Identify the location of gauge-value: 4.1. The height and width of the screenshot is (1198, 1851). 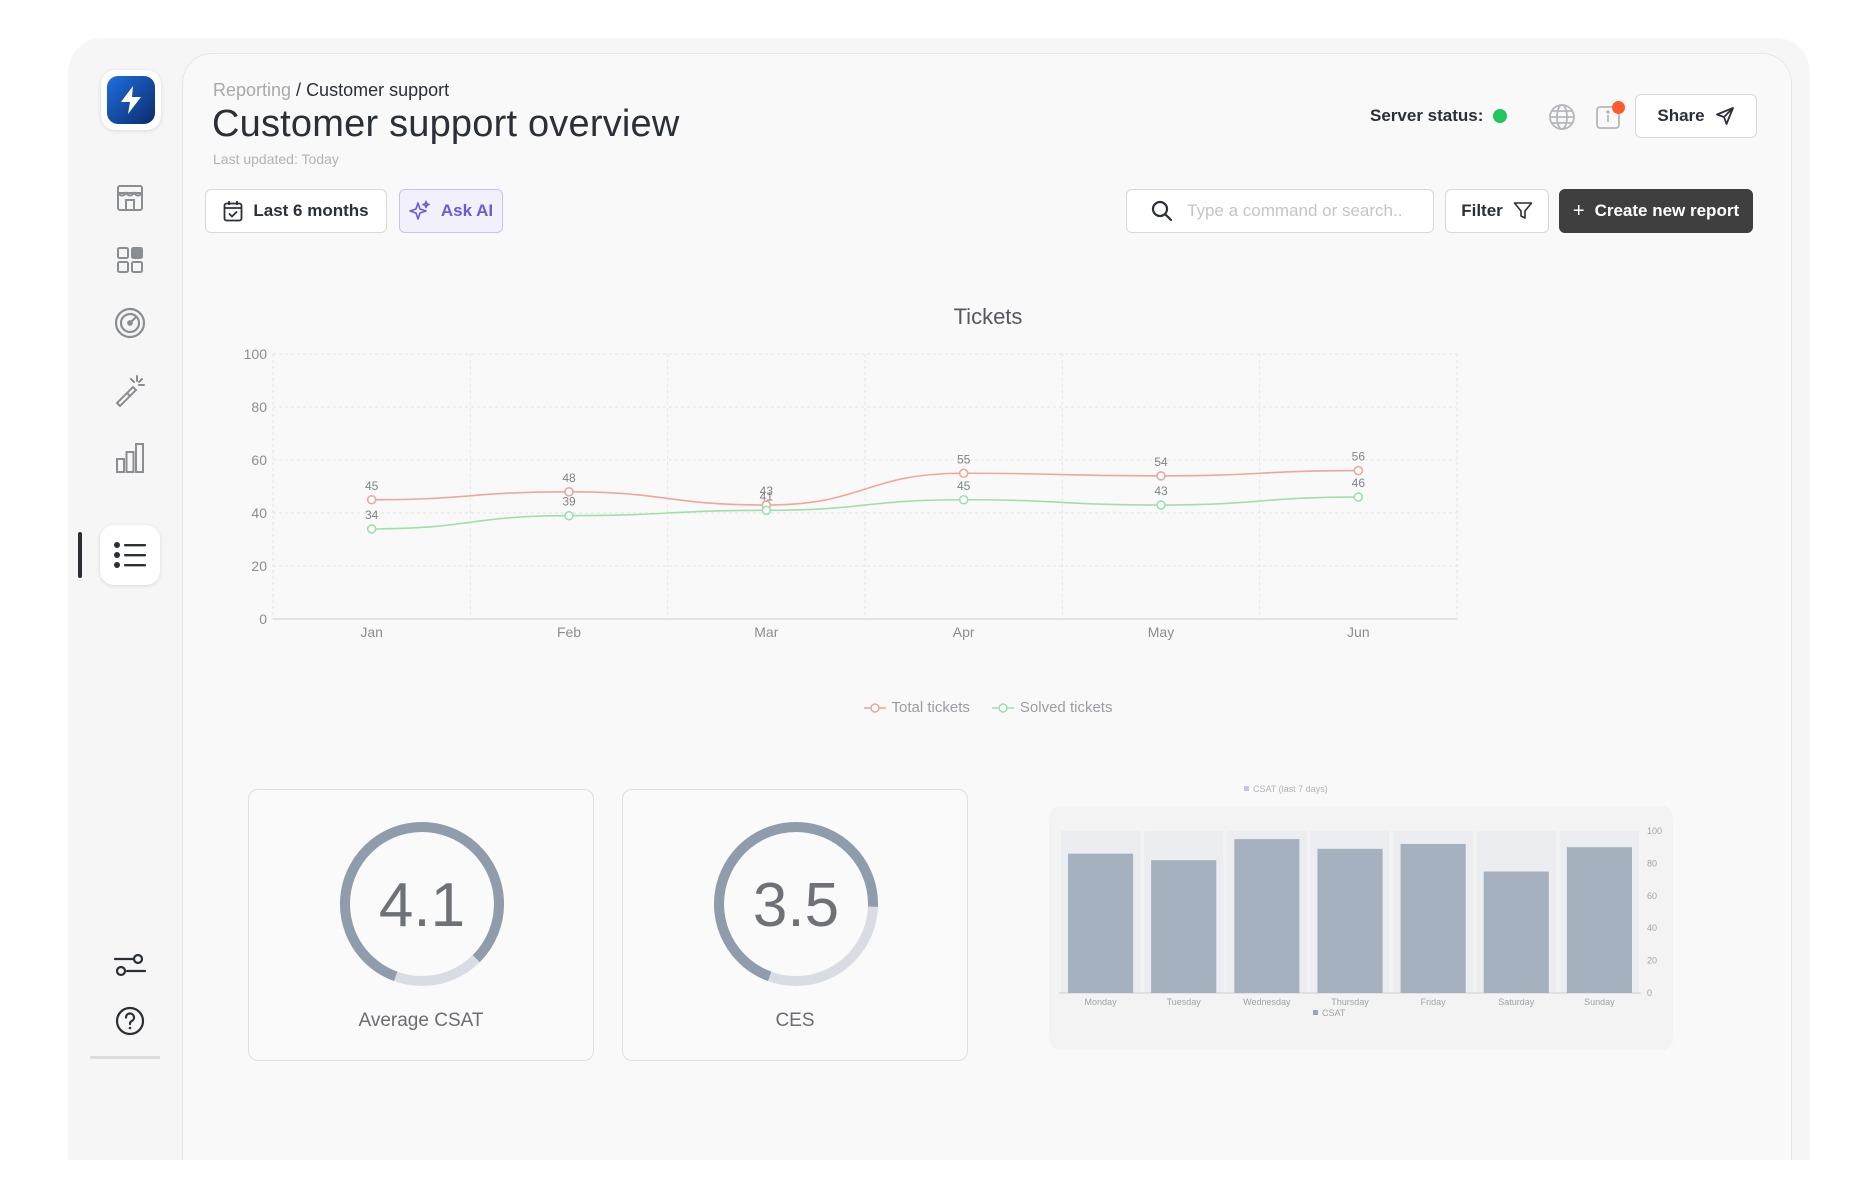
(422, 905).